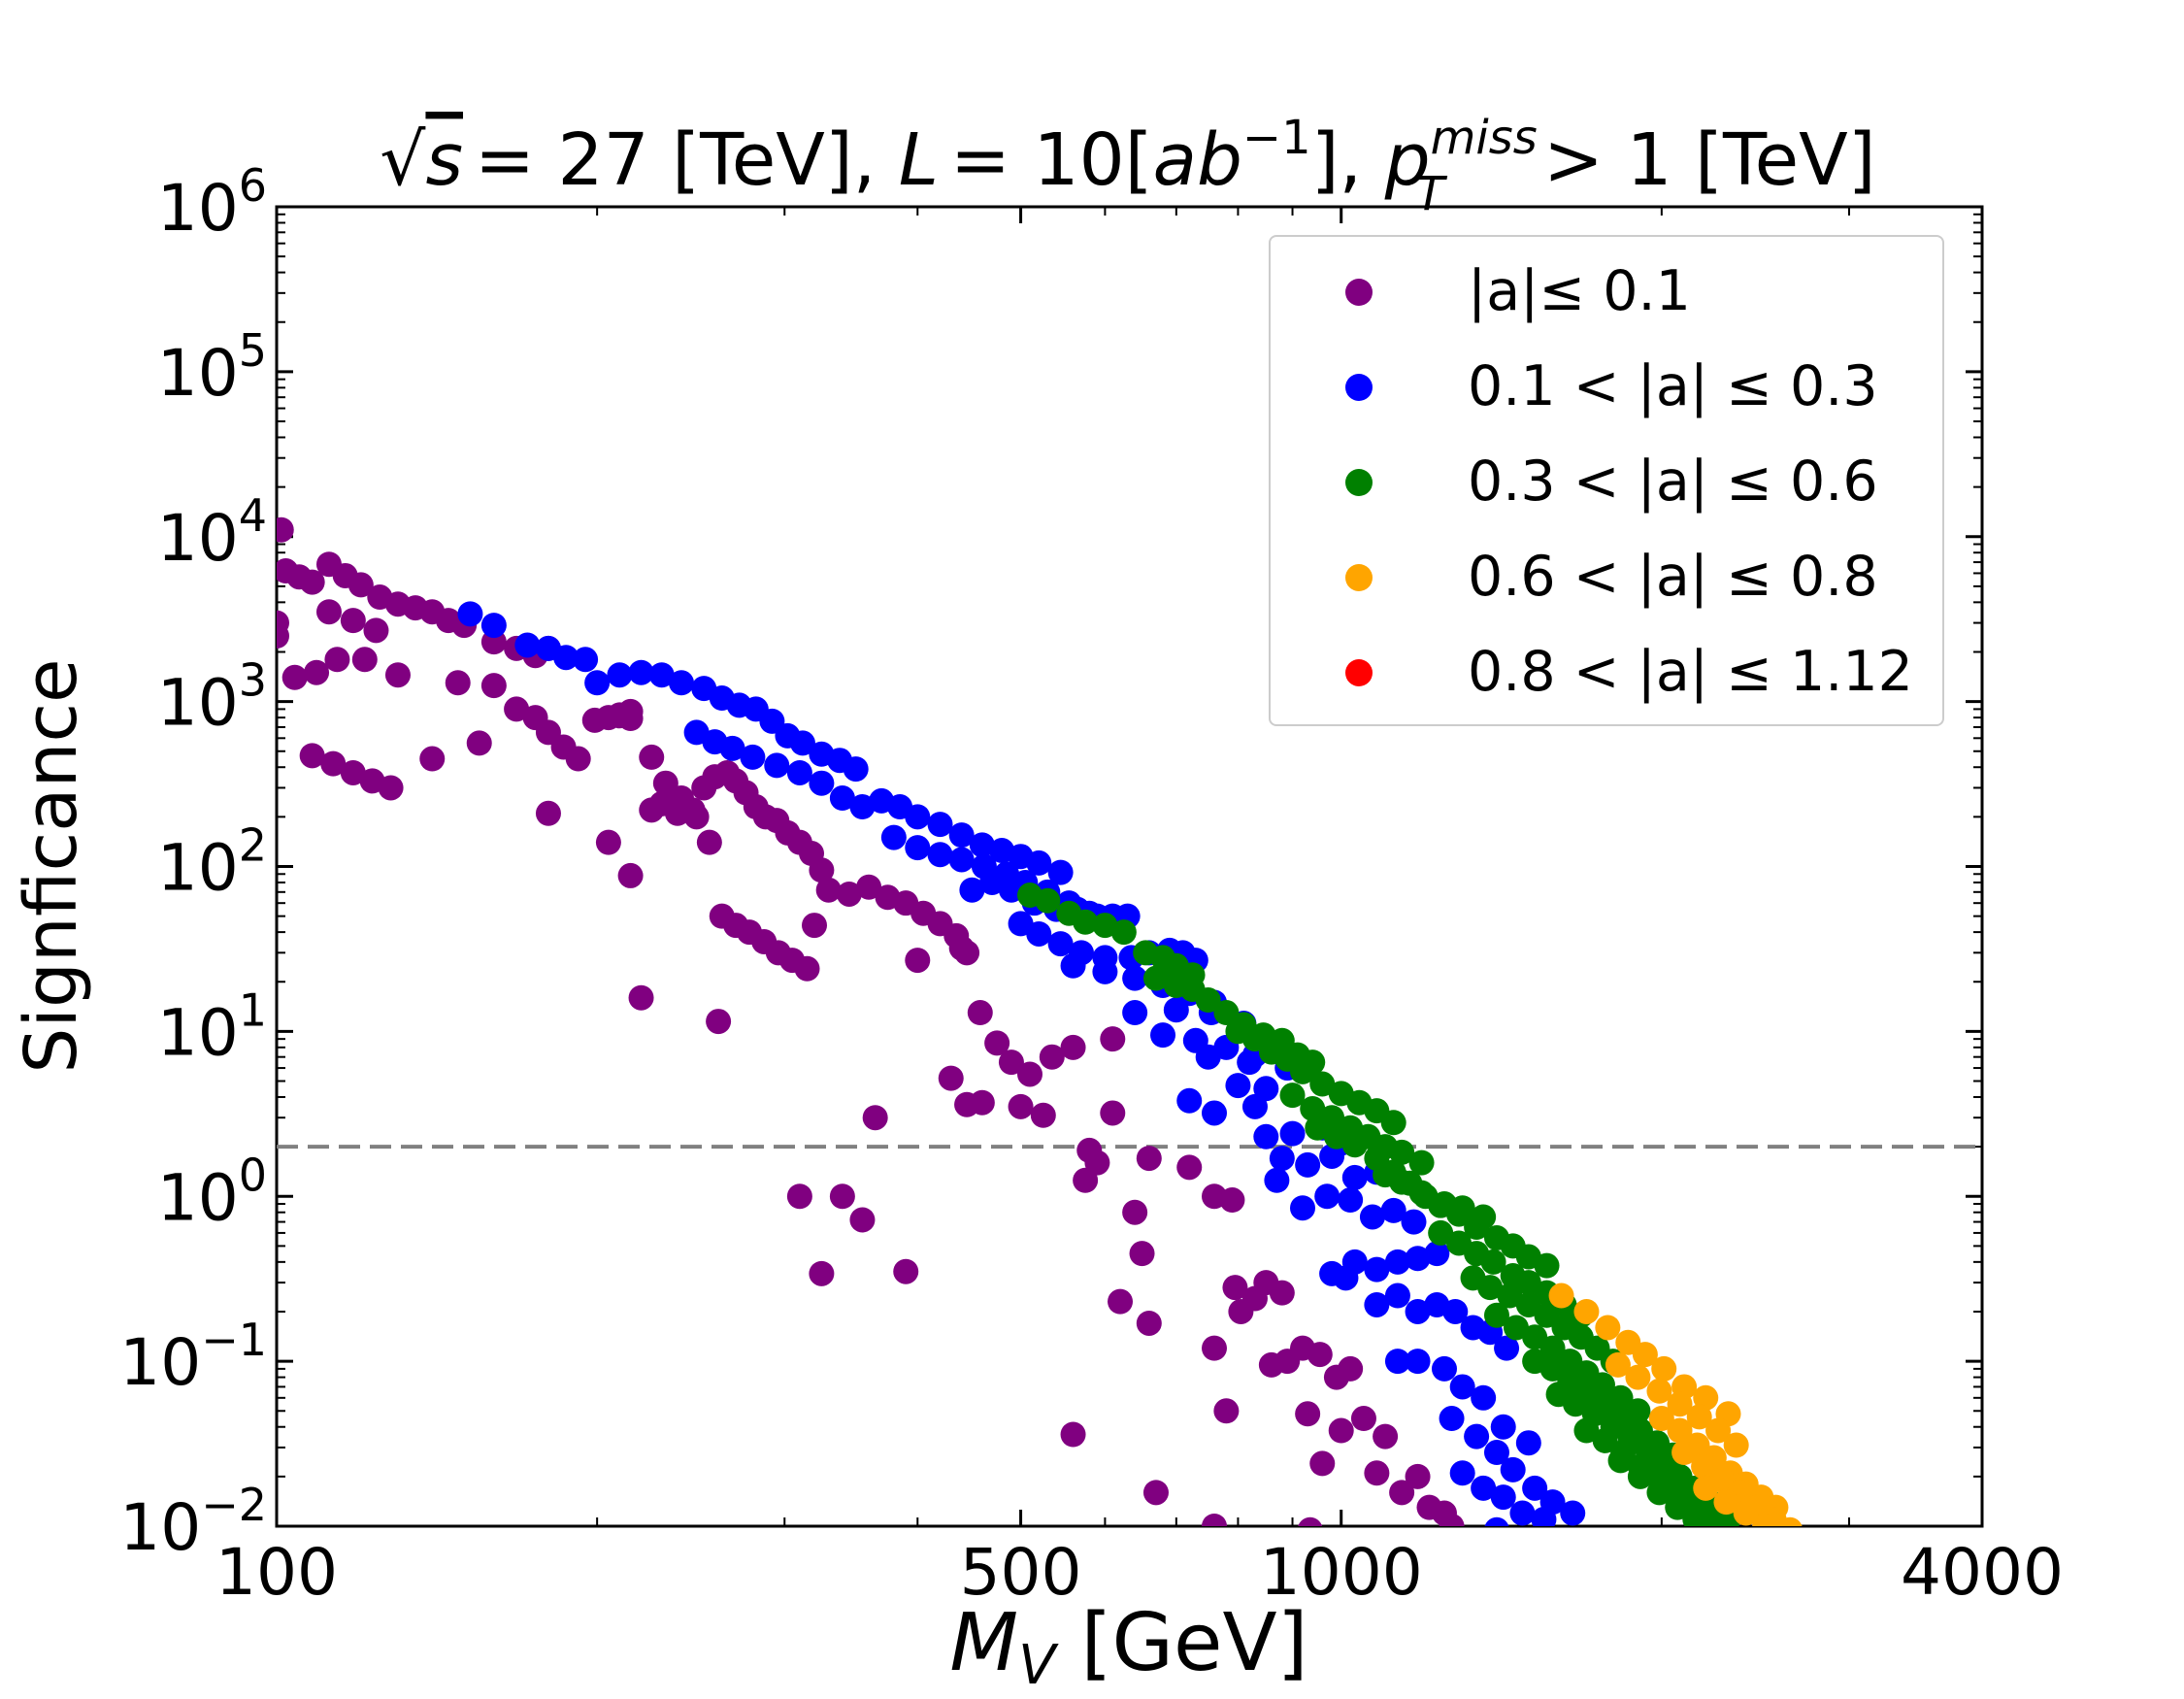 Image resolution: width=2184 pixels, height=1699 pixels. What do you see at coordinates (1359, 577) in the screenshot?
I see `legend-marker-icon` at bounding box center [1359, 577].